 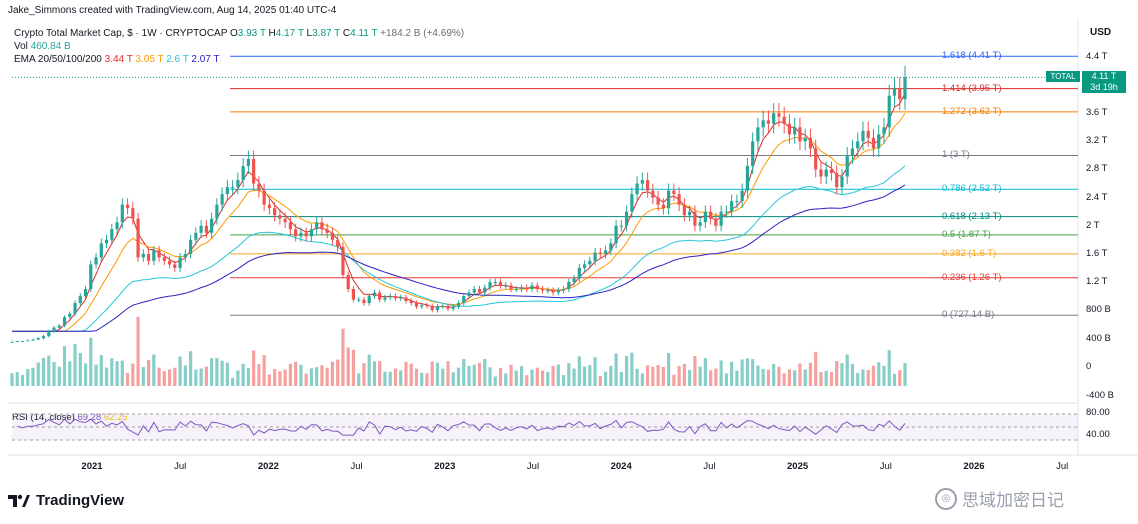 I want to click on ema-value: 2.07 T, so click(x=204, y=59).